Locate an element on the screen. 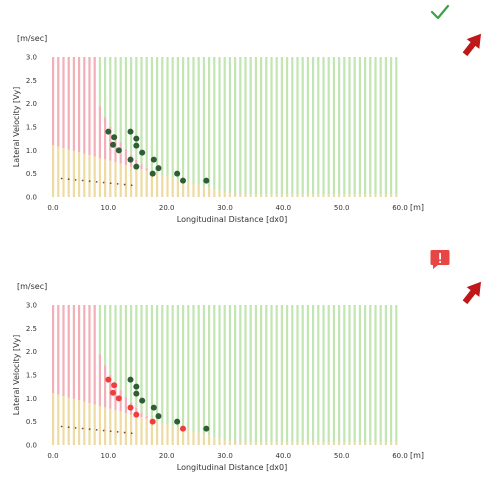 Image resolution: width=500 pixels, height=488 pixels. x-tick-label: 50.0 is located at coordinates (342, 456).